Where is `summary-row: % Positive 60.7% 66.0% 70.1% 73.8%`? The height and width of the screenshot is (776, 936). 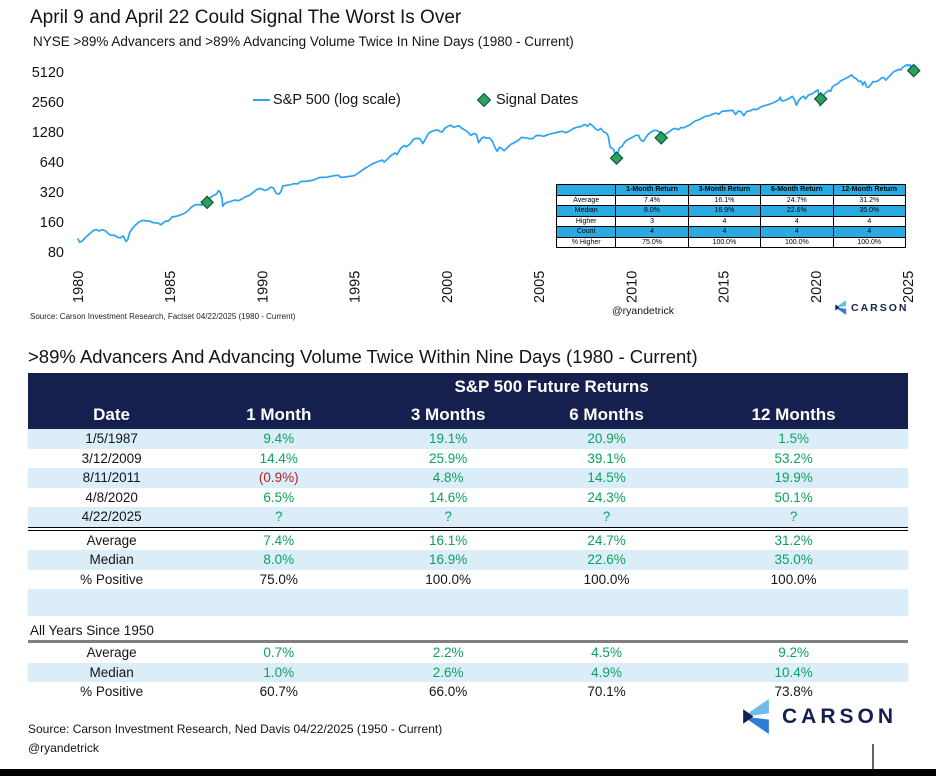
summary-row: % Positive 60.7% 66.0% 70.1% 73.8% is located at coordinates (468, 692).